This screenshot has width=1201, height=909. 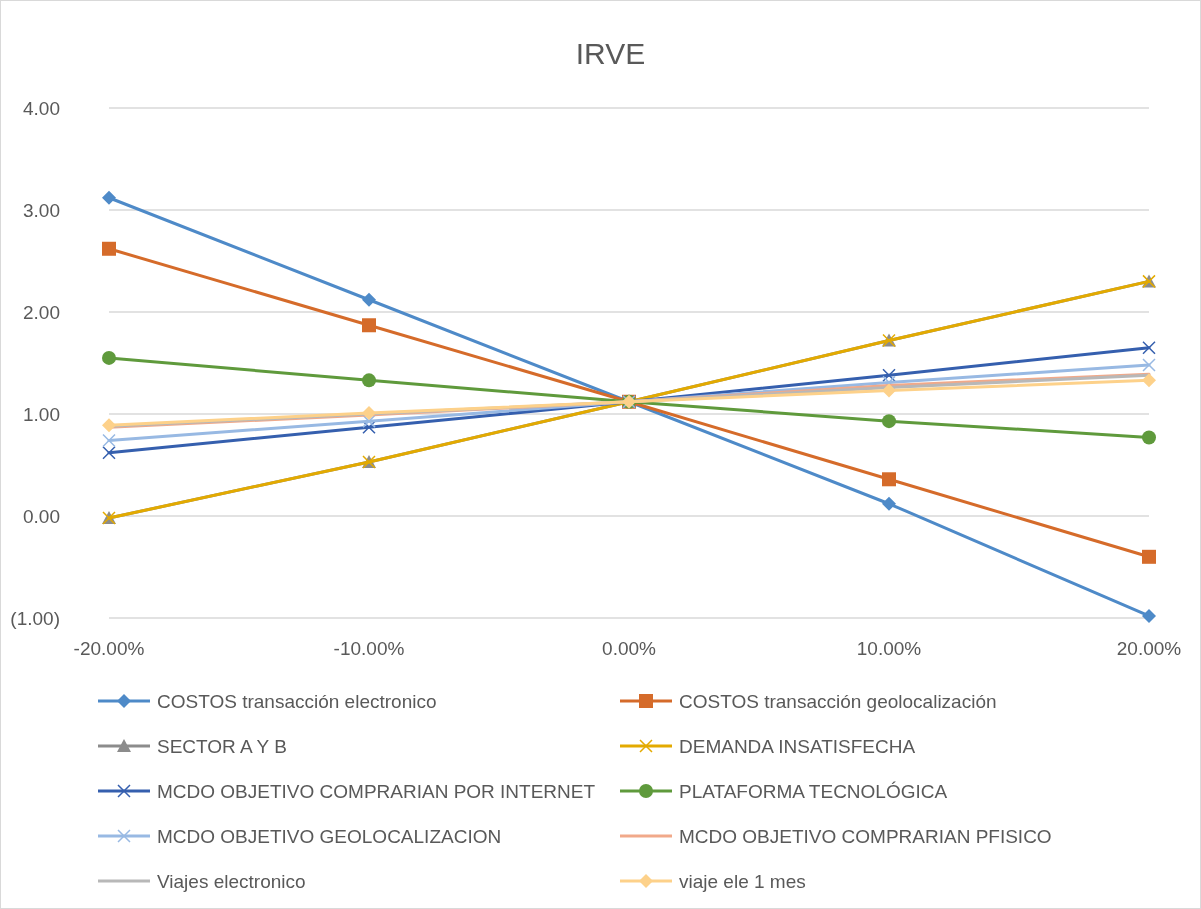 What do you see at coordinates (838, 701) in the screenshot?
I see `legend-label: COSTOS transacción geolocalización` at bounding box center [838, 701].